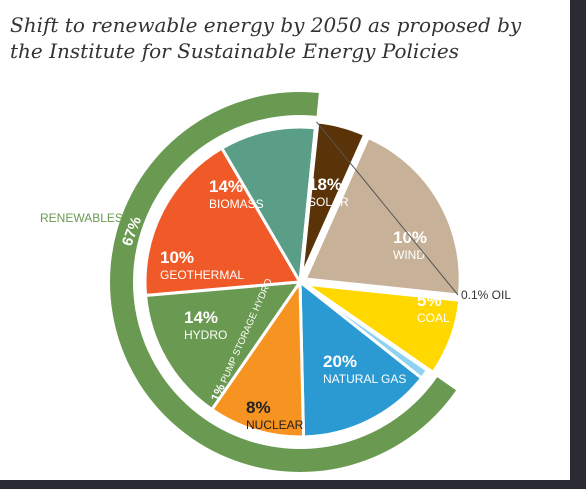 This screenshot has height=489, width=586. Describe the element at coordinates (410, 237) in the screenshot. I see `value-label-wind: 10%` at that location.